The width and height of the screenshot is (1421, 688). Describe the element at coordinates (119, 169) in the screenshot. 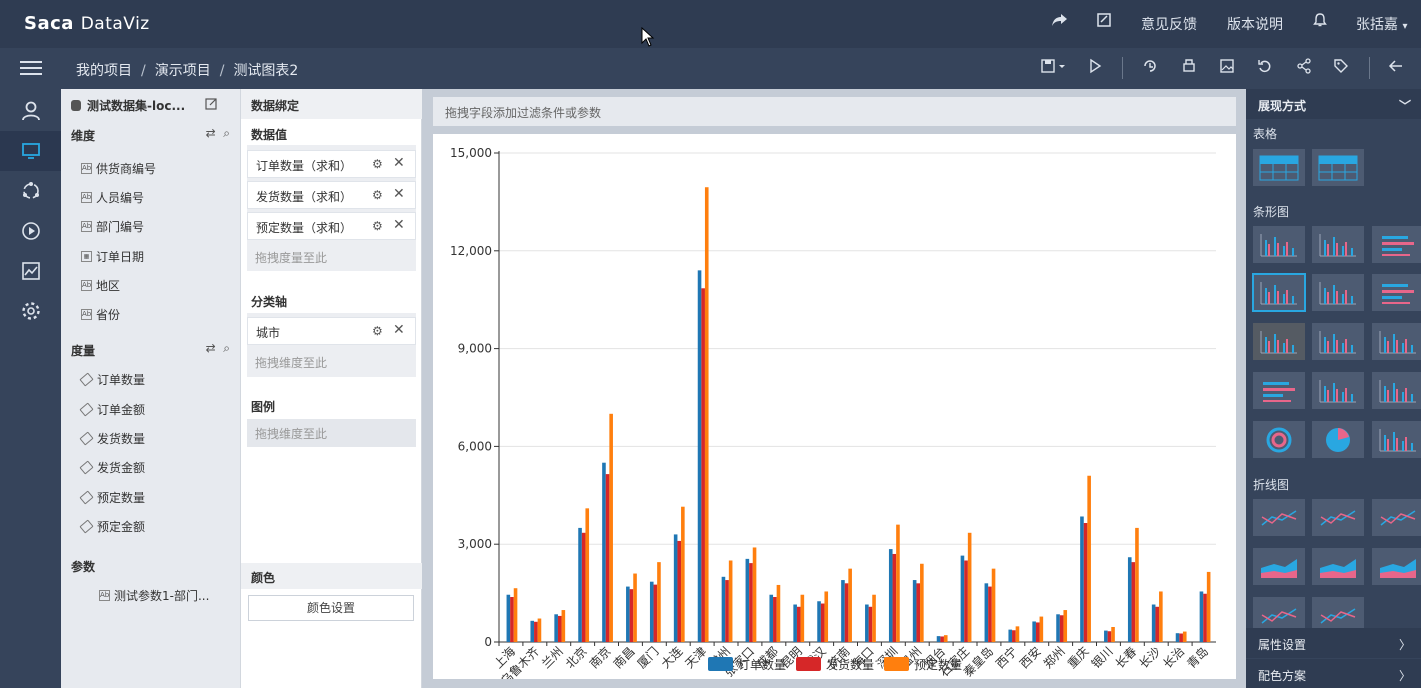

I see `dimension-field: Ab 供货商编号` at that location.